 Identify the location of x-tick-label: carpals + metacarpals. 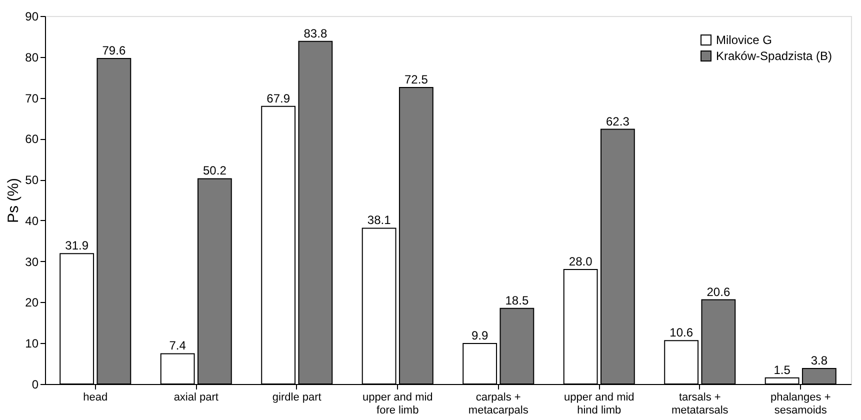
(498, 404).